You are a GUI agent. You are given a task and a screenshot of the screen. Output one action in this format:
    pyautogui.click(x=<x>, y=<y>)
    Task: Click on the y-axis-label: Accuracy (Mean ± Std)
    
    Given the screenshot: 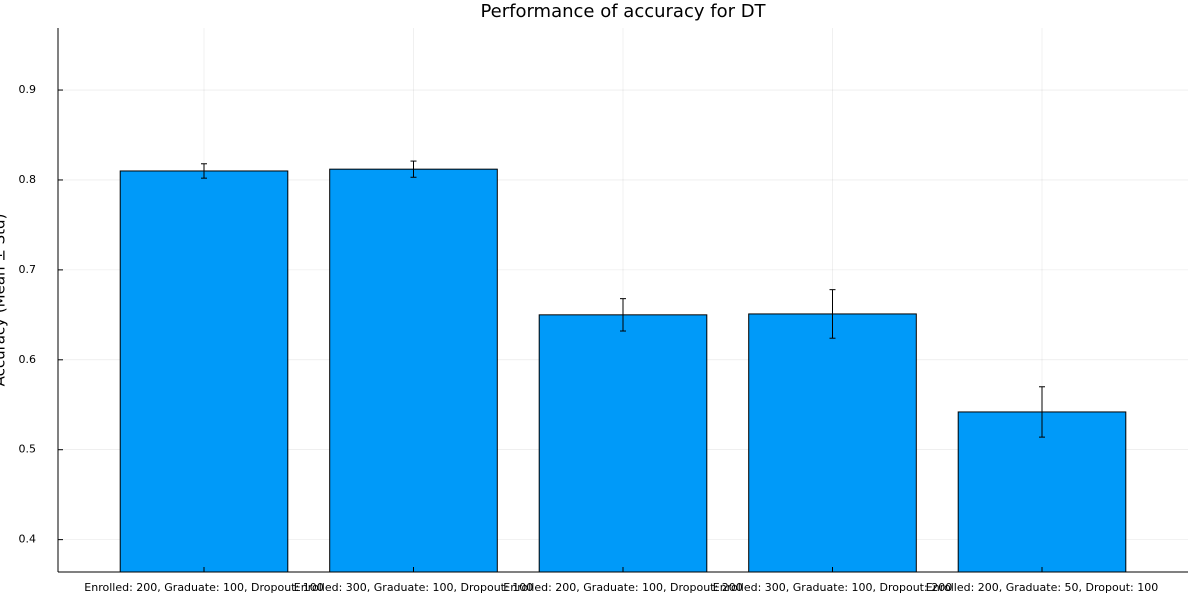 What is the action you would take?
    pyautogui.click(x=4, y=300)
    